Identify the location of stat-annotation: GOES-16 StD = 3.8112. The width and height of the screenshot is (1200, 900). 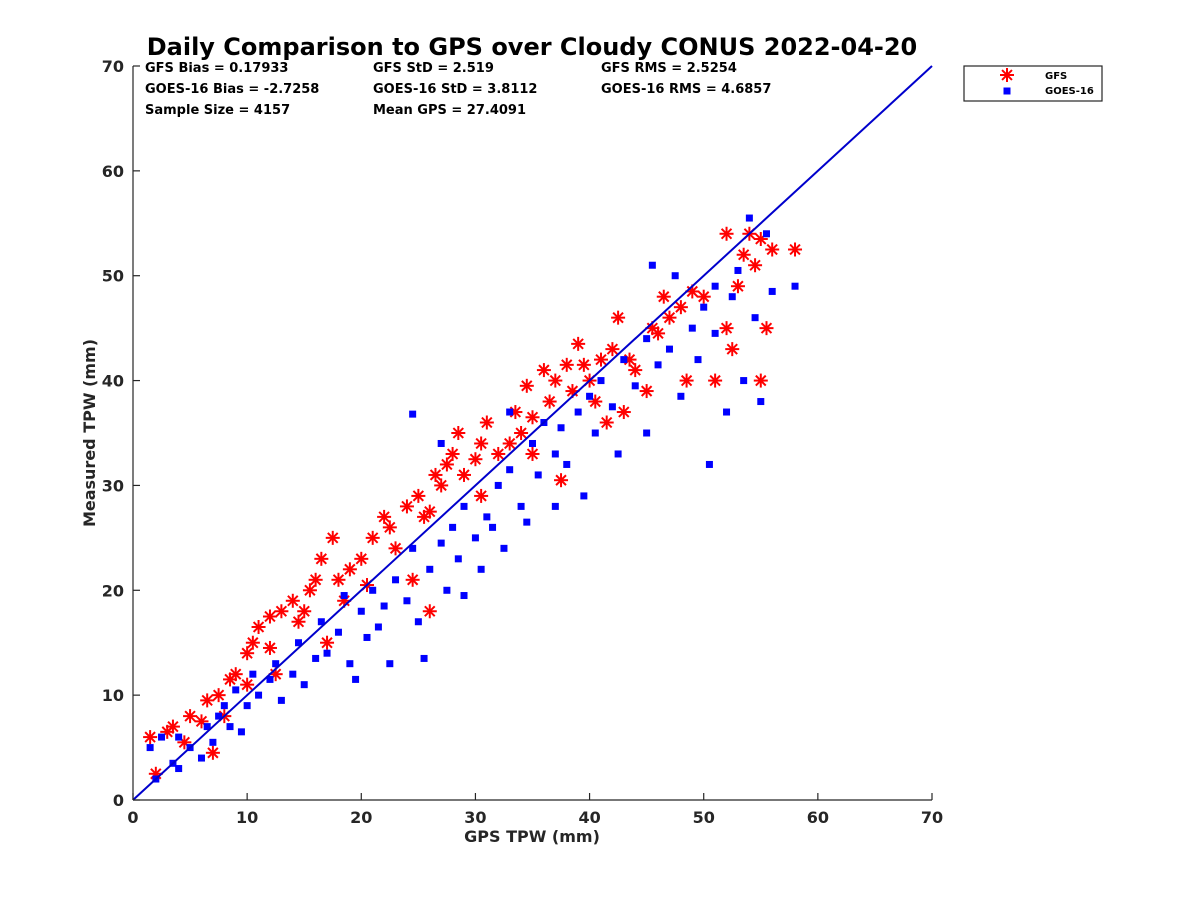
(455, 89).